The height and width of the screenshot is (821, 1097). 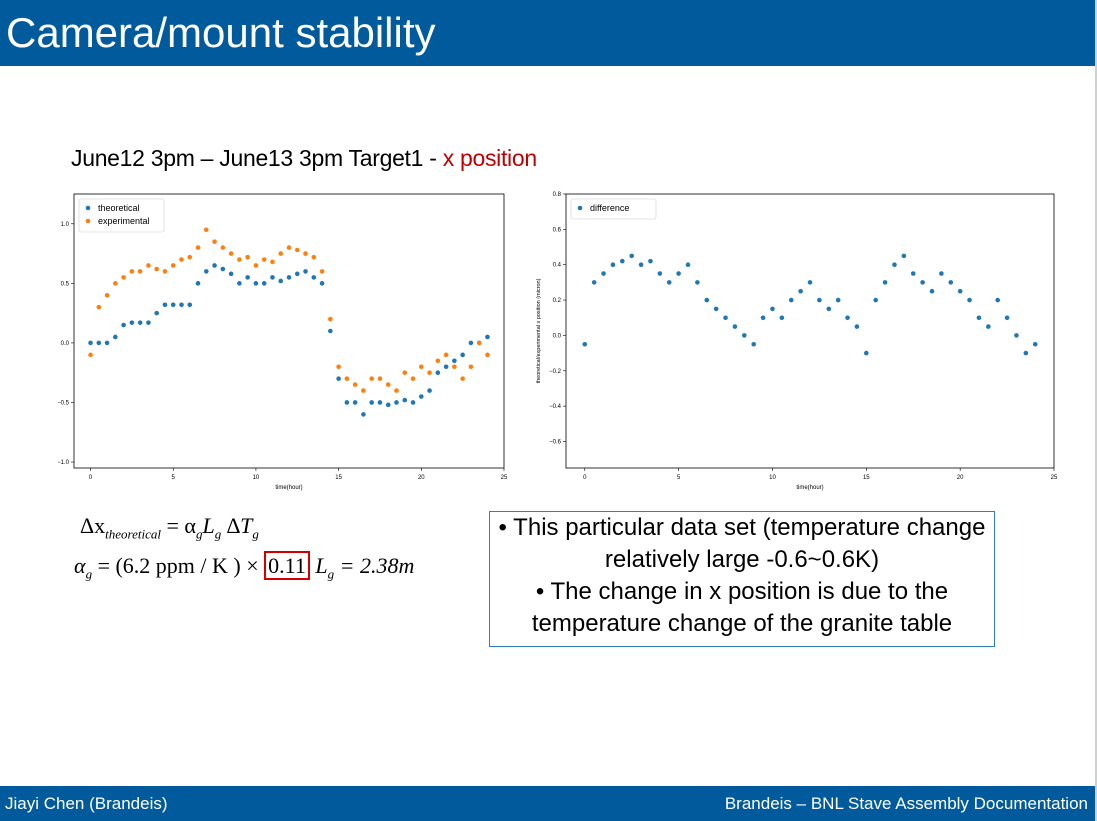 What do you see at coordinates (557, 266) in the screenshot?
I see `y-tick-label: 0.4` at bounding box center [557, 266].